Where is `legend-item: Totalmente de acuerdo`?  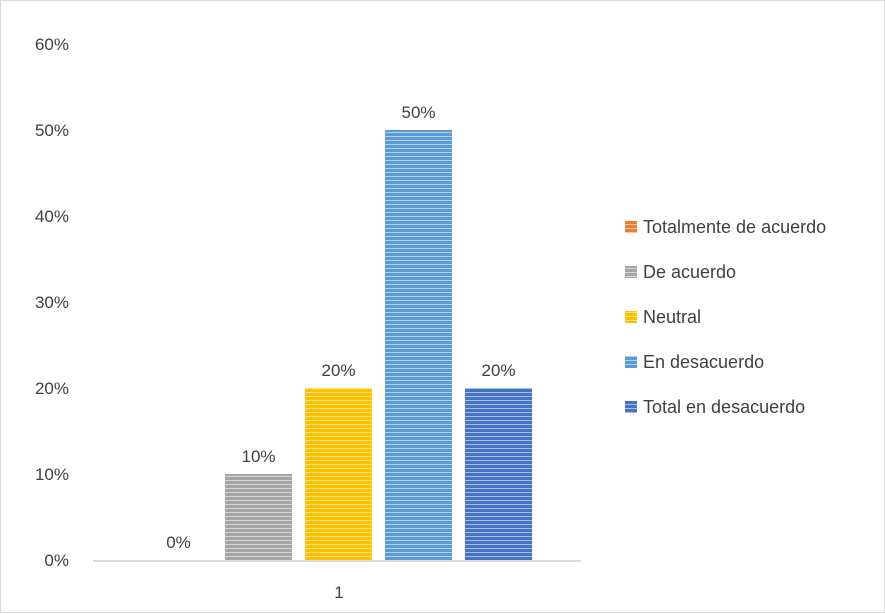
legend-item: Totalmente de acuerdo is located at coordinates (725, 227).